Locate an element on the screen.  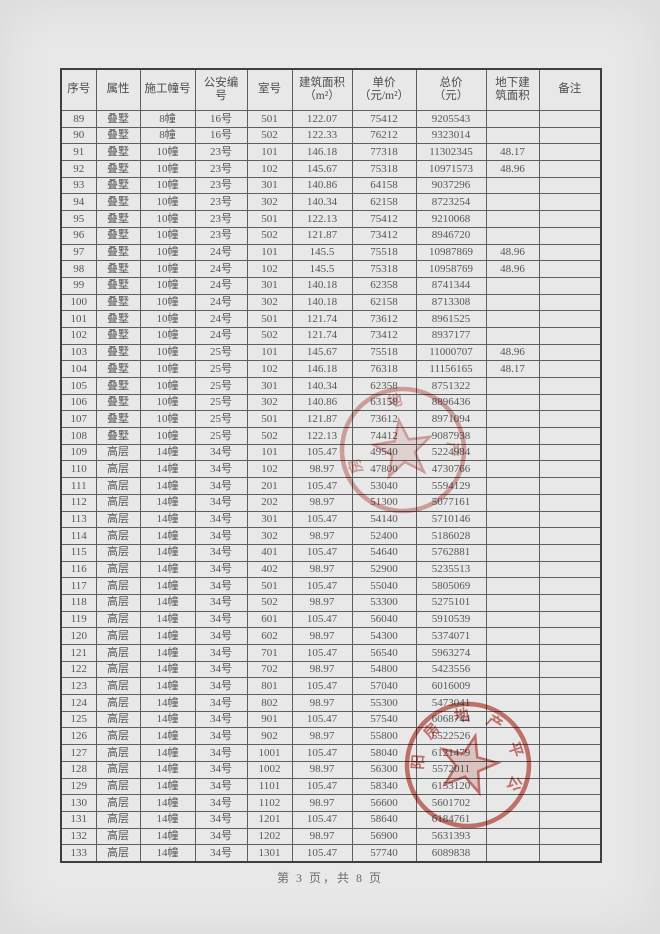
cell-room-no: 102 is located at coordinates (269, 169).